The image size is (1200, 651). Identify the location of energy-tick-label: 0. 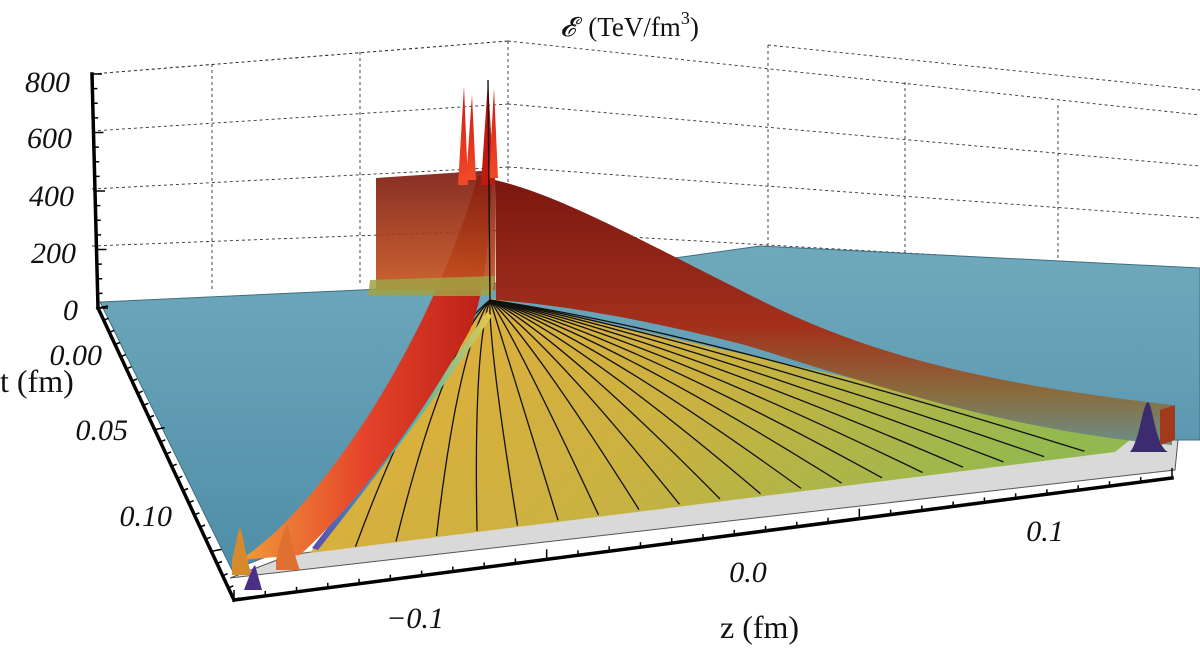
(70, 310).